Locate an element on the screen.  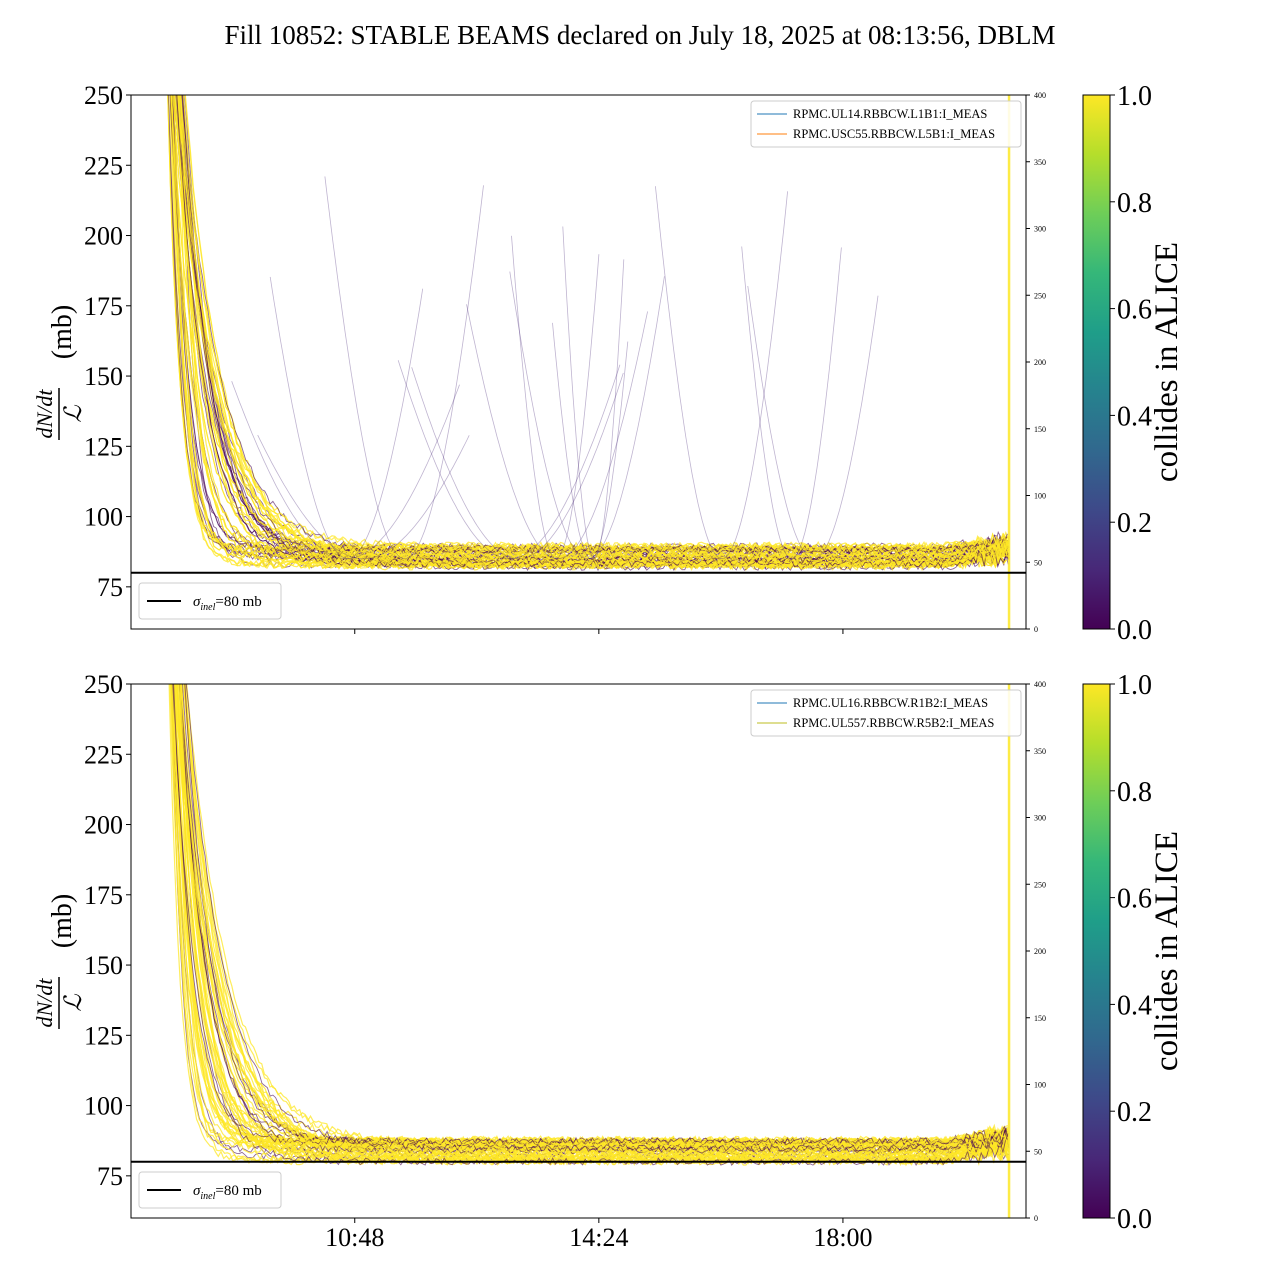
colorbar-tick-label: 0.4 is located at coordinates (1134, 416).